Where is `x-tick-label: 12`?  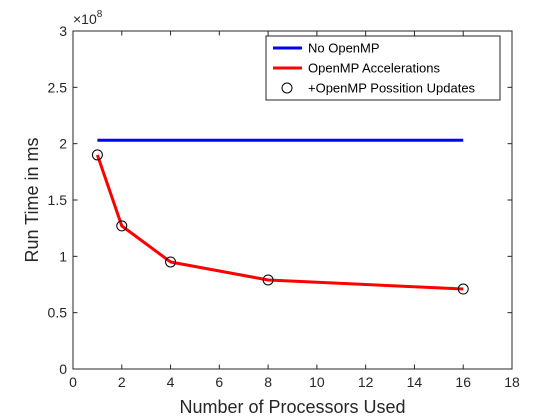 x-tick-label: 12 is located at coordinates (366, 382).